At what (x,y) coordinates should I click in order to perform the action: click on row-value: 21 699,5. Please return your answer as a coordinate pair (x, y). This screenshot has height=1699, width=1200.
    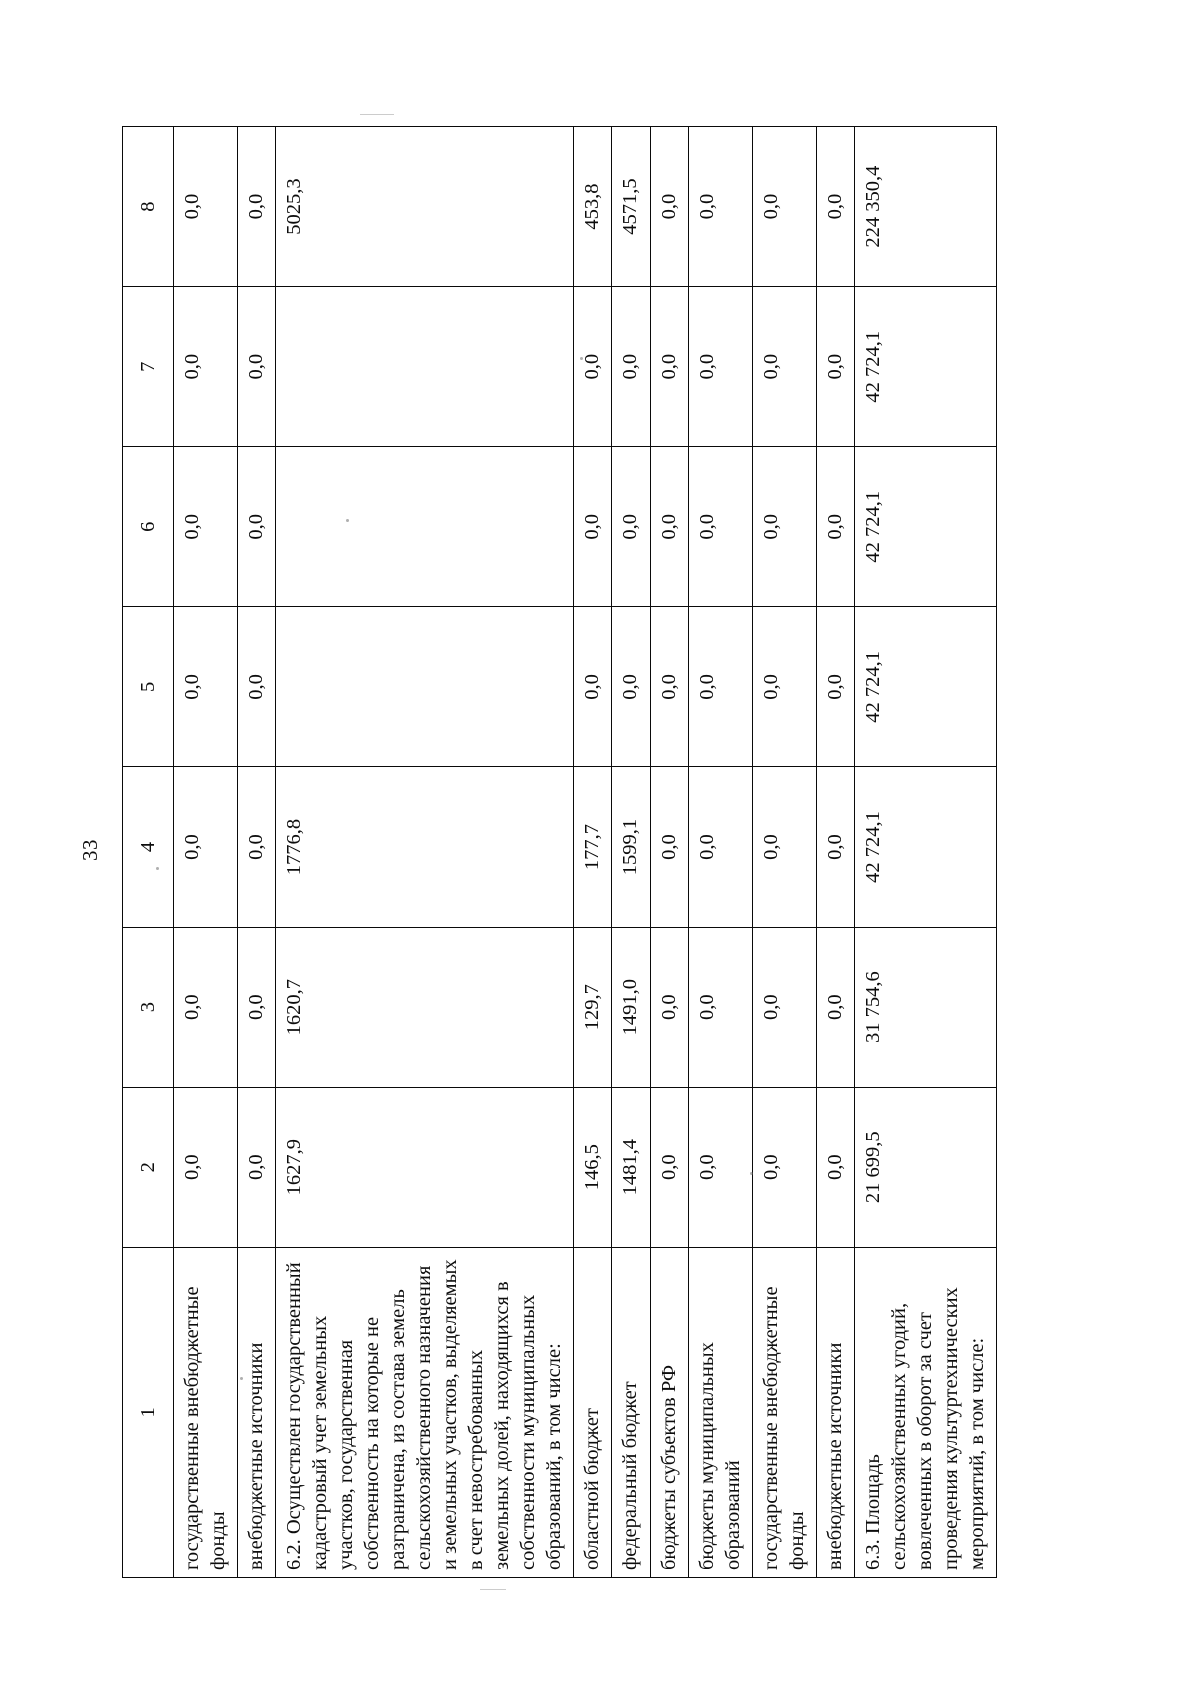
    Looking at the image, I should click on (925, 1166).